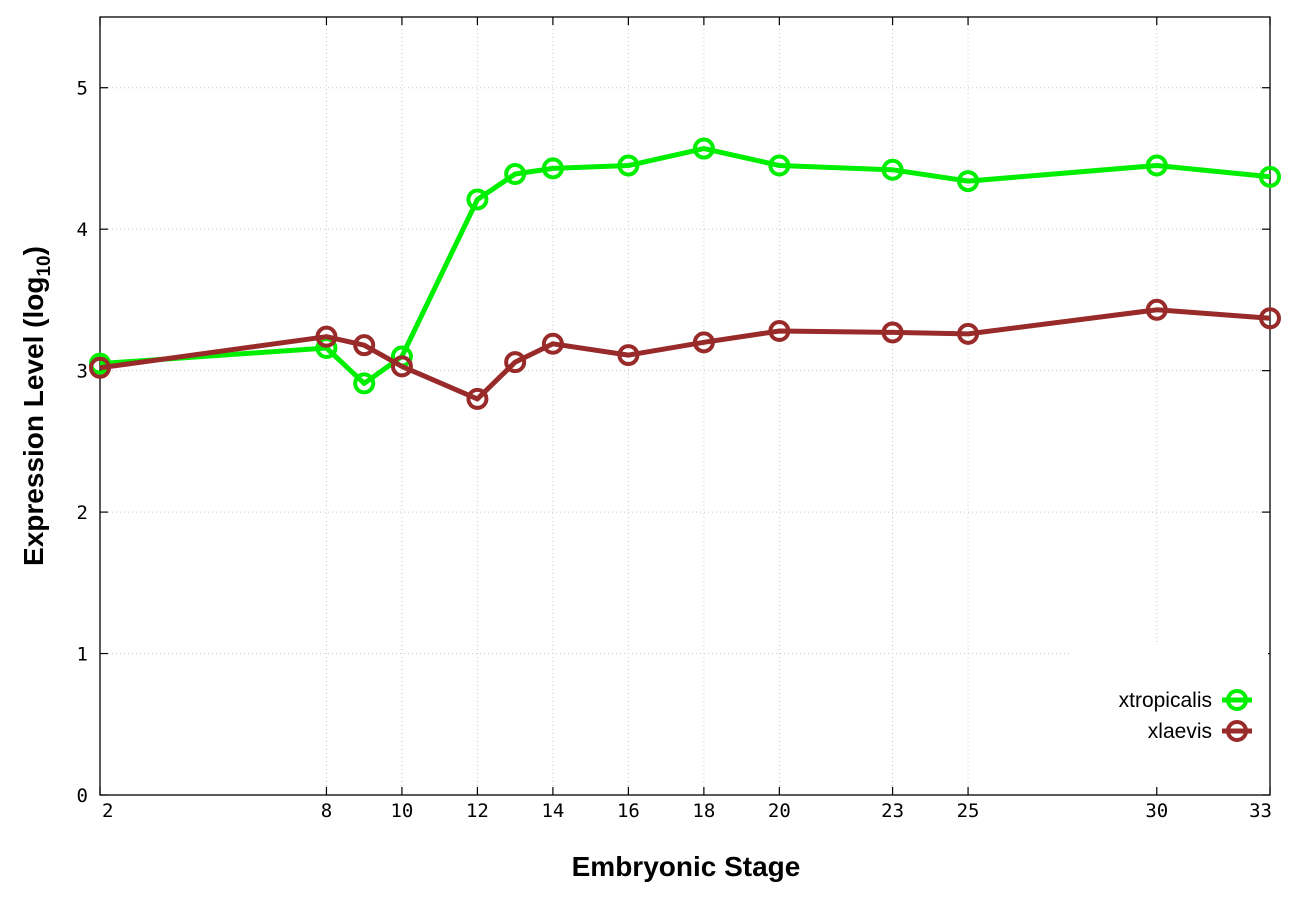  What do you see at coordinates (33, 421) in the screenshot?
I see `y-axis-title-main: Expression Level (log` at bounding box center [33, 421].